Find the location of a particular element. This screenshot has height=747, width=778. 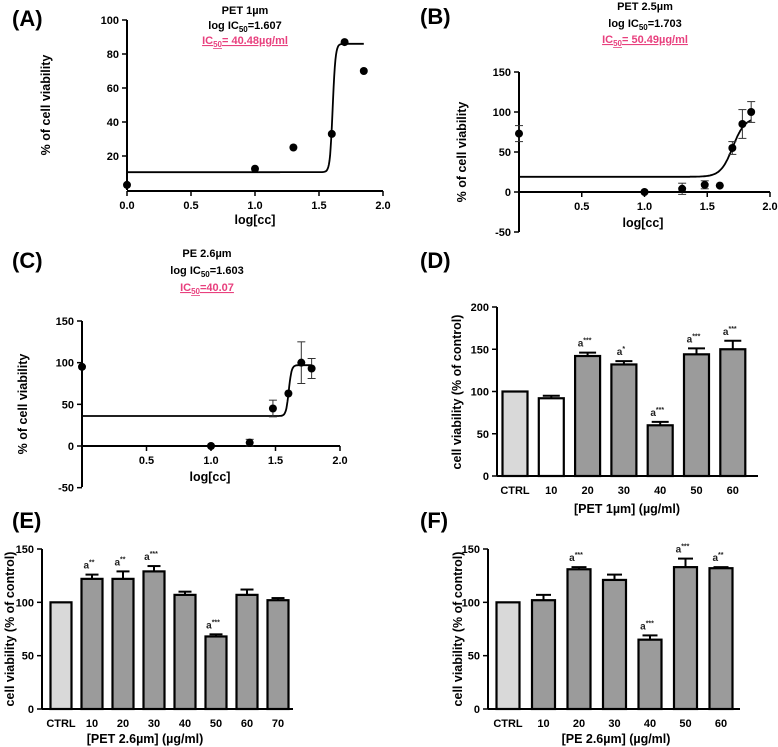

x-tick-label: 70 is located at coordinates (278, 724).